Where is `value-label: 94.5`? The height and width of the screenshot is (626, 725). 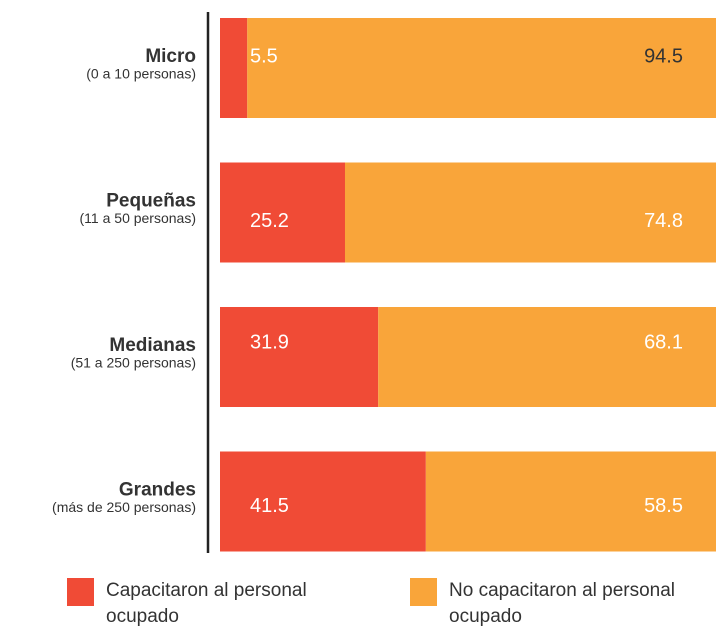 value-label: 94.5 is located at coordinates (663, 56).